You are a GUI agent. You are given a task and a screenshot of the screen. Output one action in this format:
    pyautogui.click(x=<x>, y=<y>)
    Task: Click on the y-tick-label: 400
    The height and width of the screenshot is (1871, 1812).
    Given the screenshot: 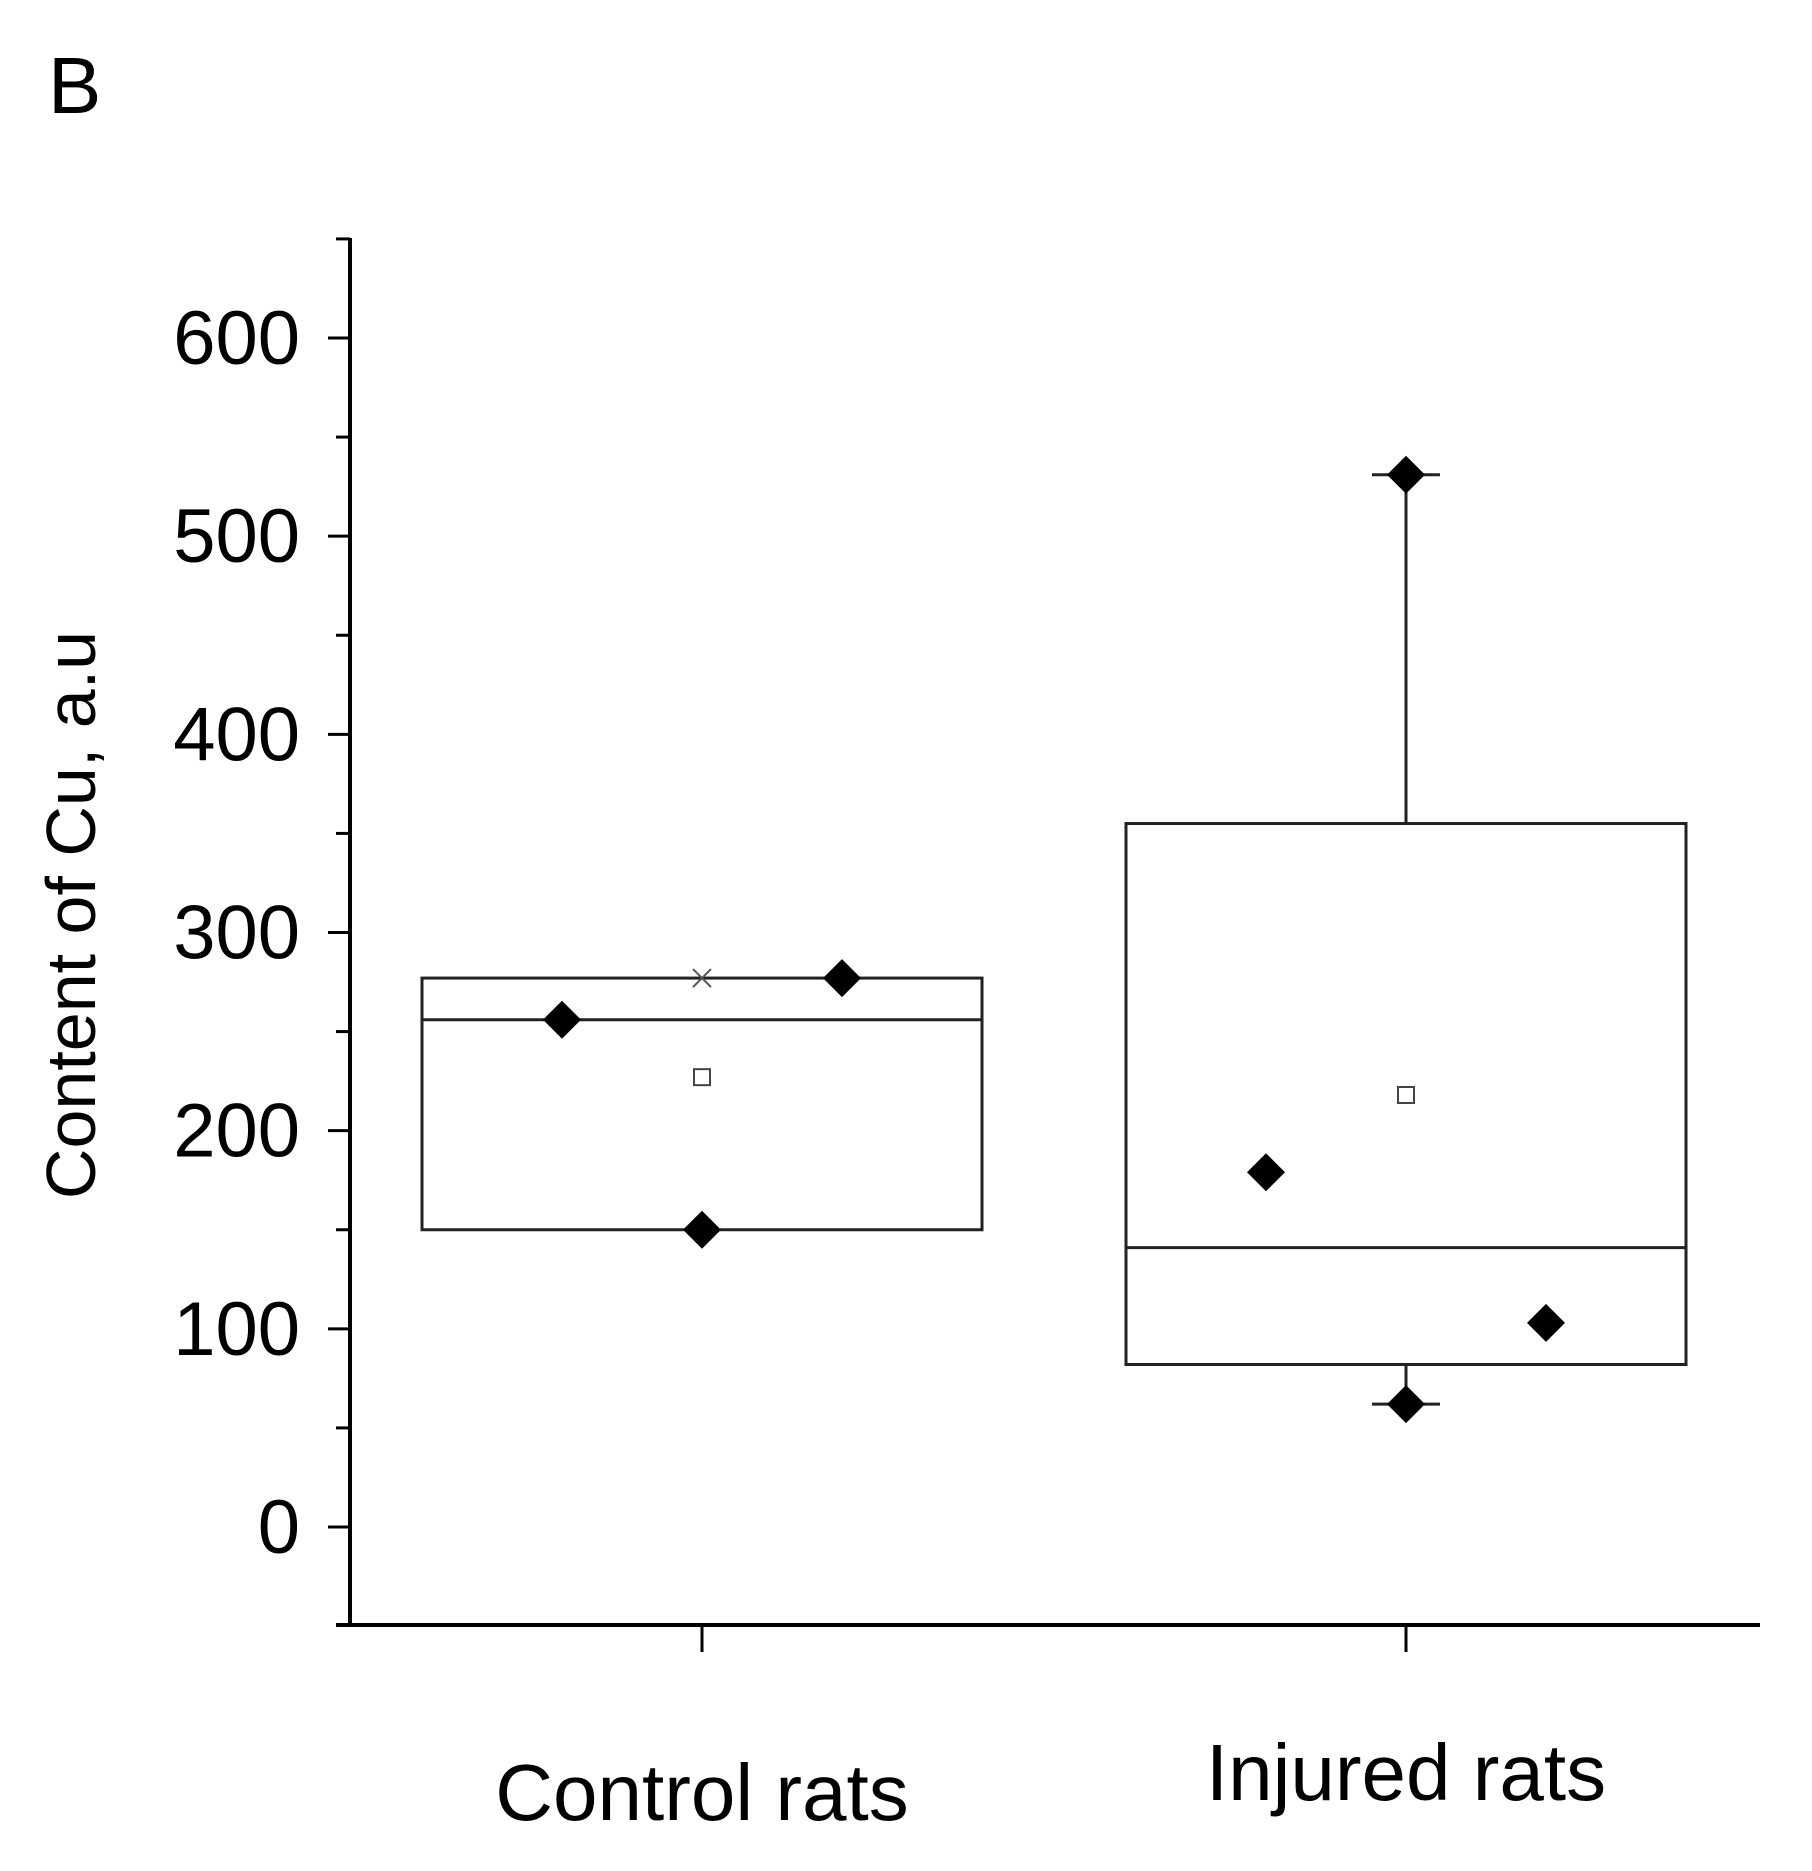 What is the action you would take?
    pyautogui.click(x=236, y=734)
    